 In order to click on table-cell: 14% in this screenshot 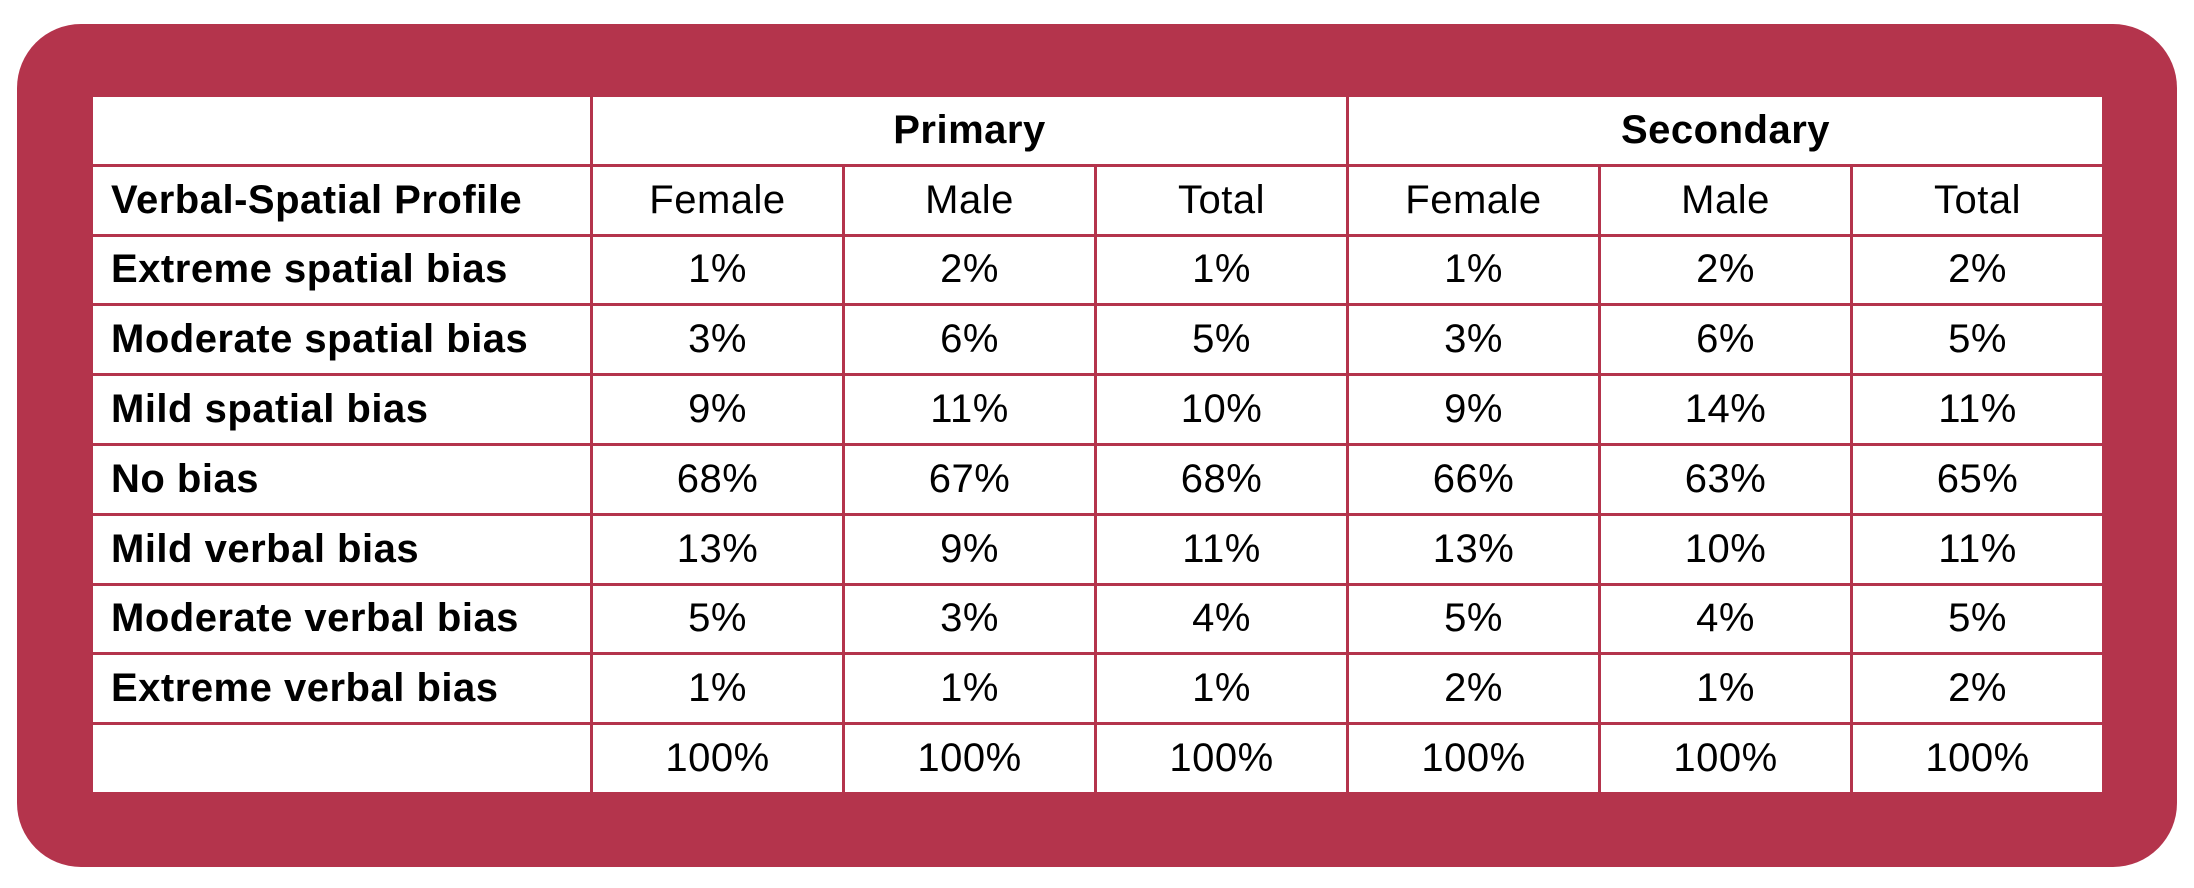, I will do `click(1725, 409)`.